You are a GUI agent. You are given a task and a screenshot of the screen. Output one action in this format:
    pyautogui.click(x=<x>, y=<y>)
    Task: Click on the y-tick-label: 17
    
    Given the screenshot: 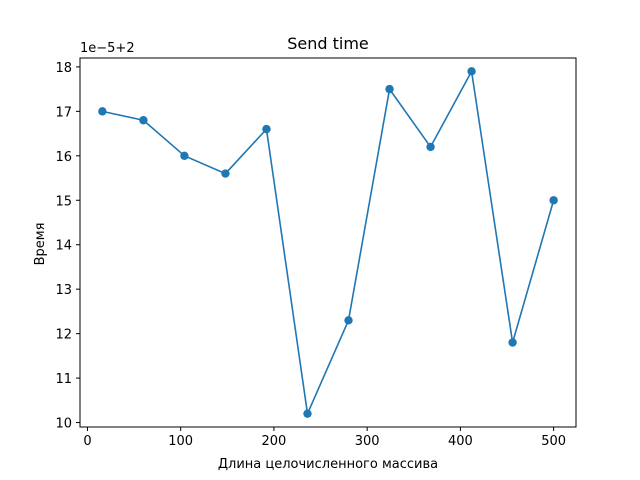 What is the action you would take?
    pyautogui.click(x=63, y=112)
    